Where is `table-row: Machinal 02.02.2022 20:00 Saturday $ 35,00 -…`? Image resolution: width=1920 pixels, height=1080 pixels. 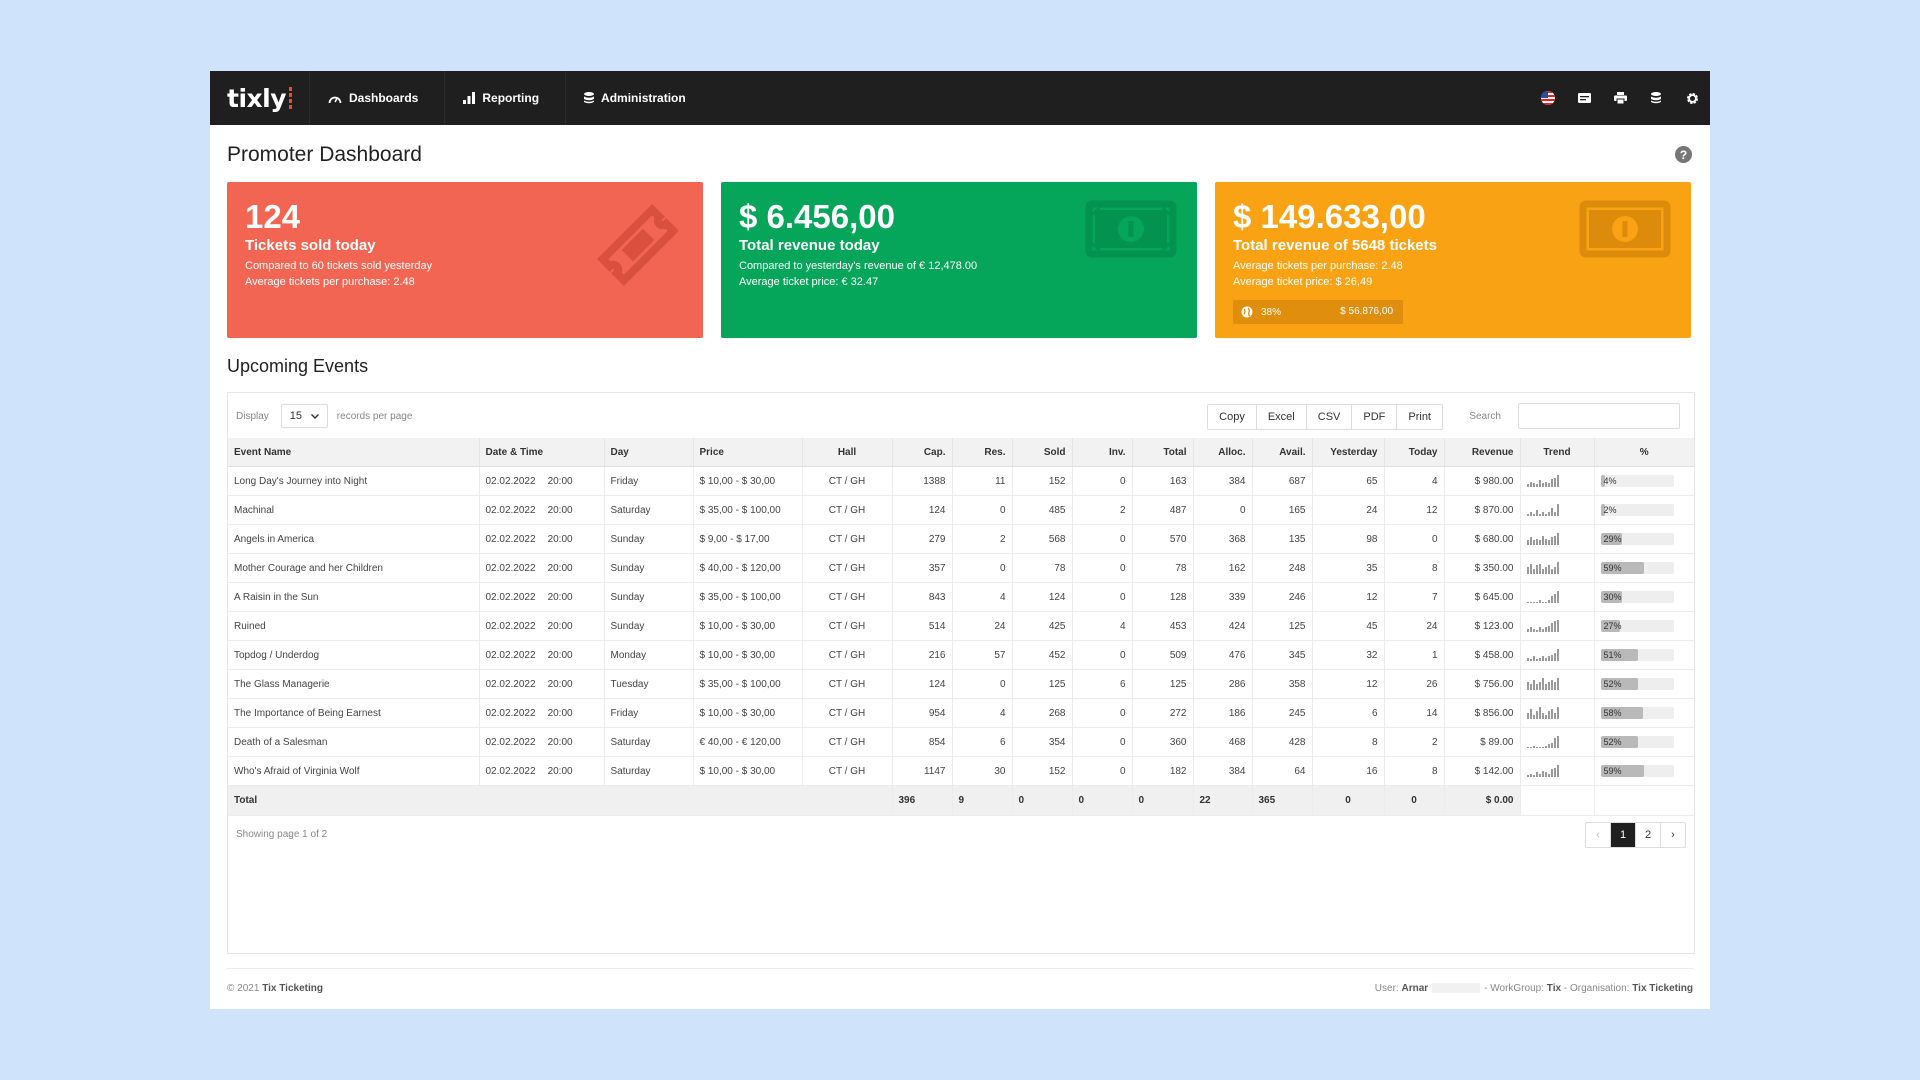 table-row: Machinal 02.02.2022 20:00 Saturday $ 35,00 -… is located at coordinates (961, 510).